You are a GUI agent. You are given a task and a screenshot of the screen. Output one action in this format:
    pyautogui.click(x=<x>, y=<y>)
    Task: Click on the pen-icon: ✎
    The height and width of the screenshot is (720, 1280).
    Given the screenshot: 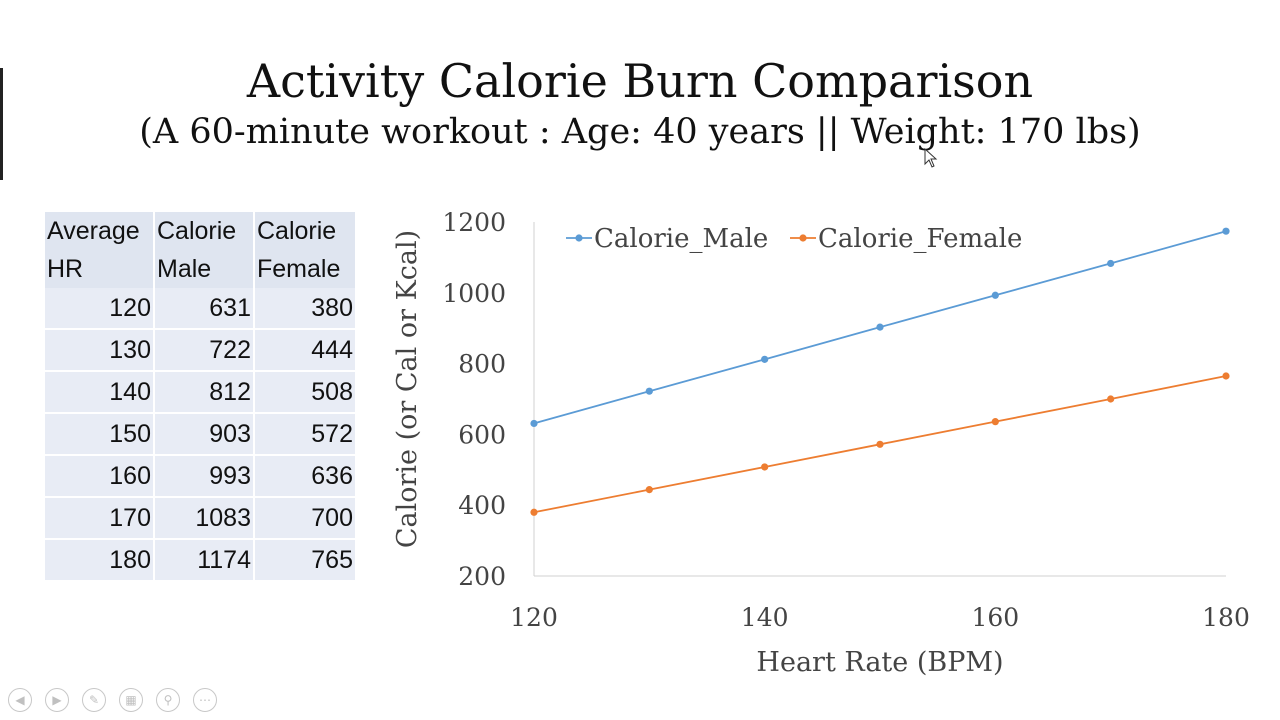 What is the action you would take?
    pyautogui.click(x=94, y=700)
    